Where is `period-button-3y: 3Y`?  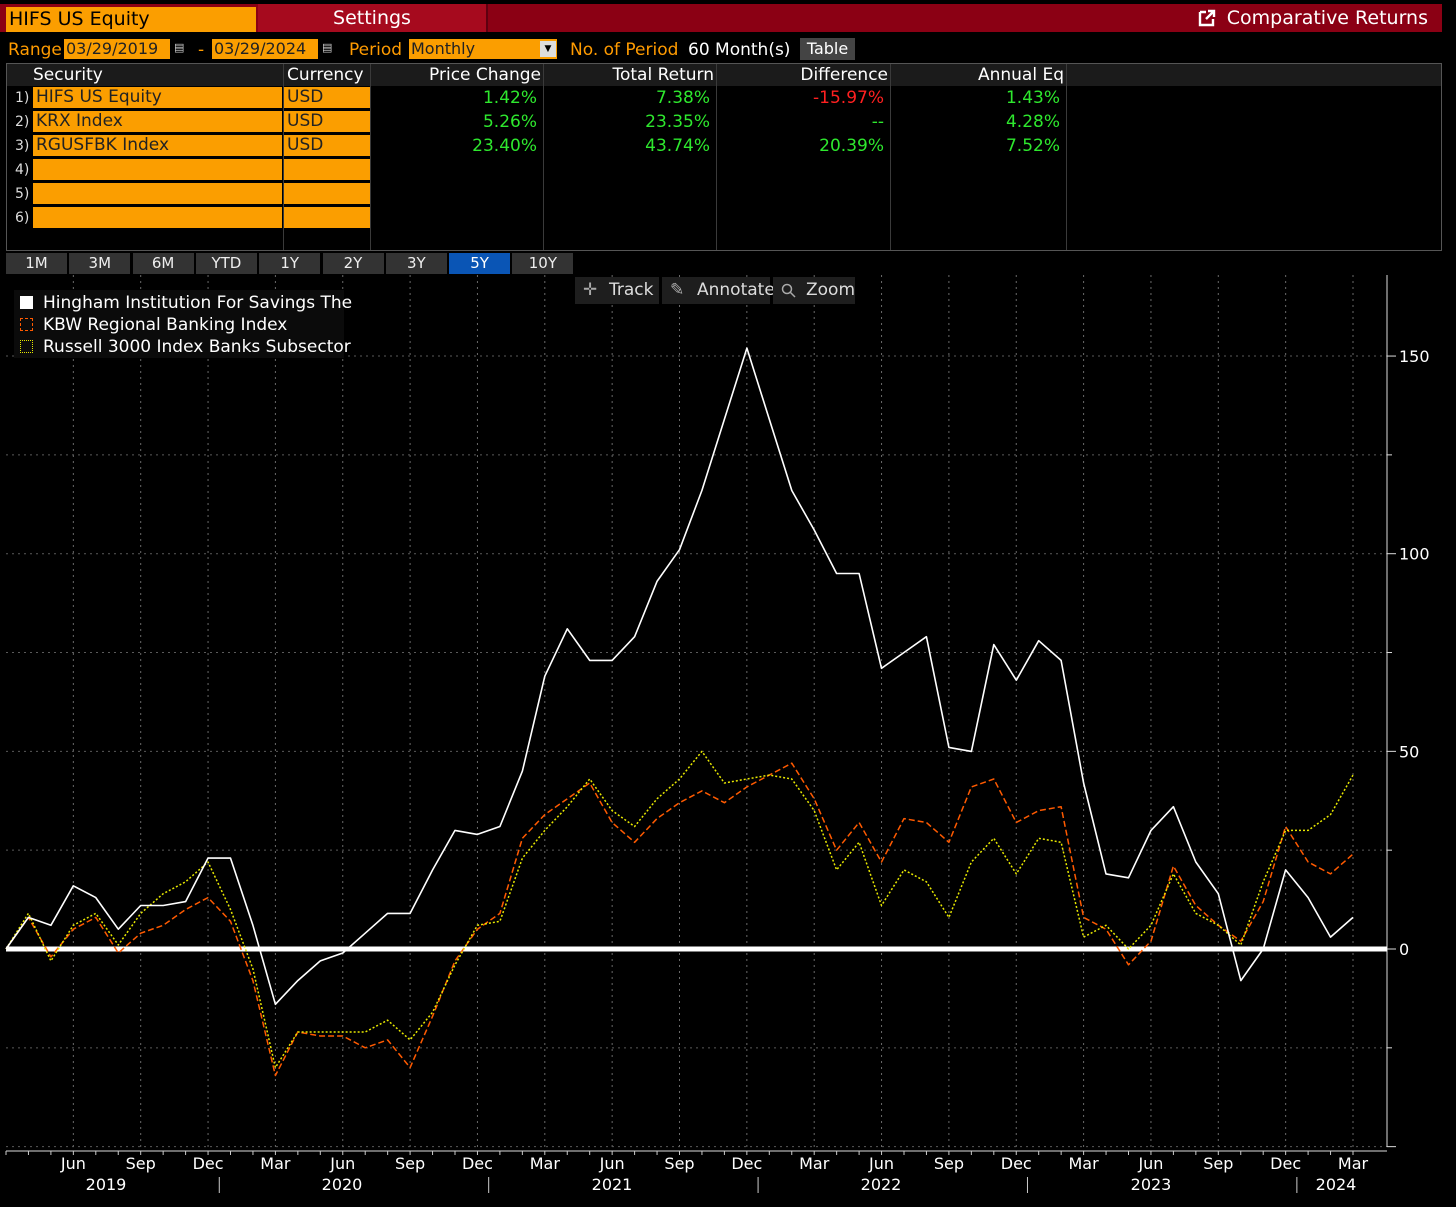
period-button-3y: 3Y is located at coordinates (416, 263).